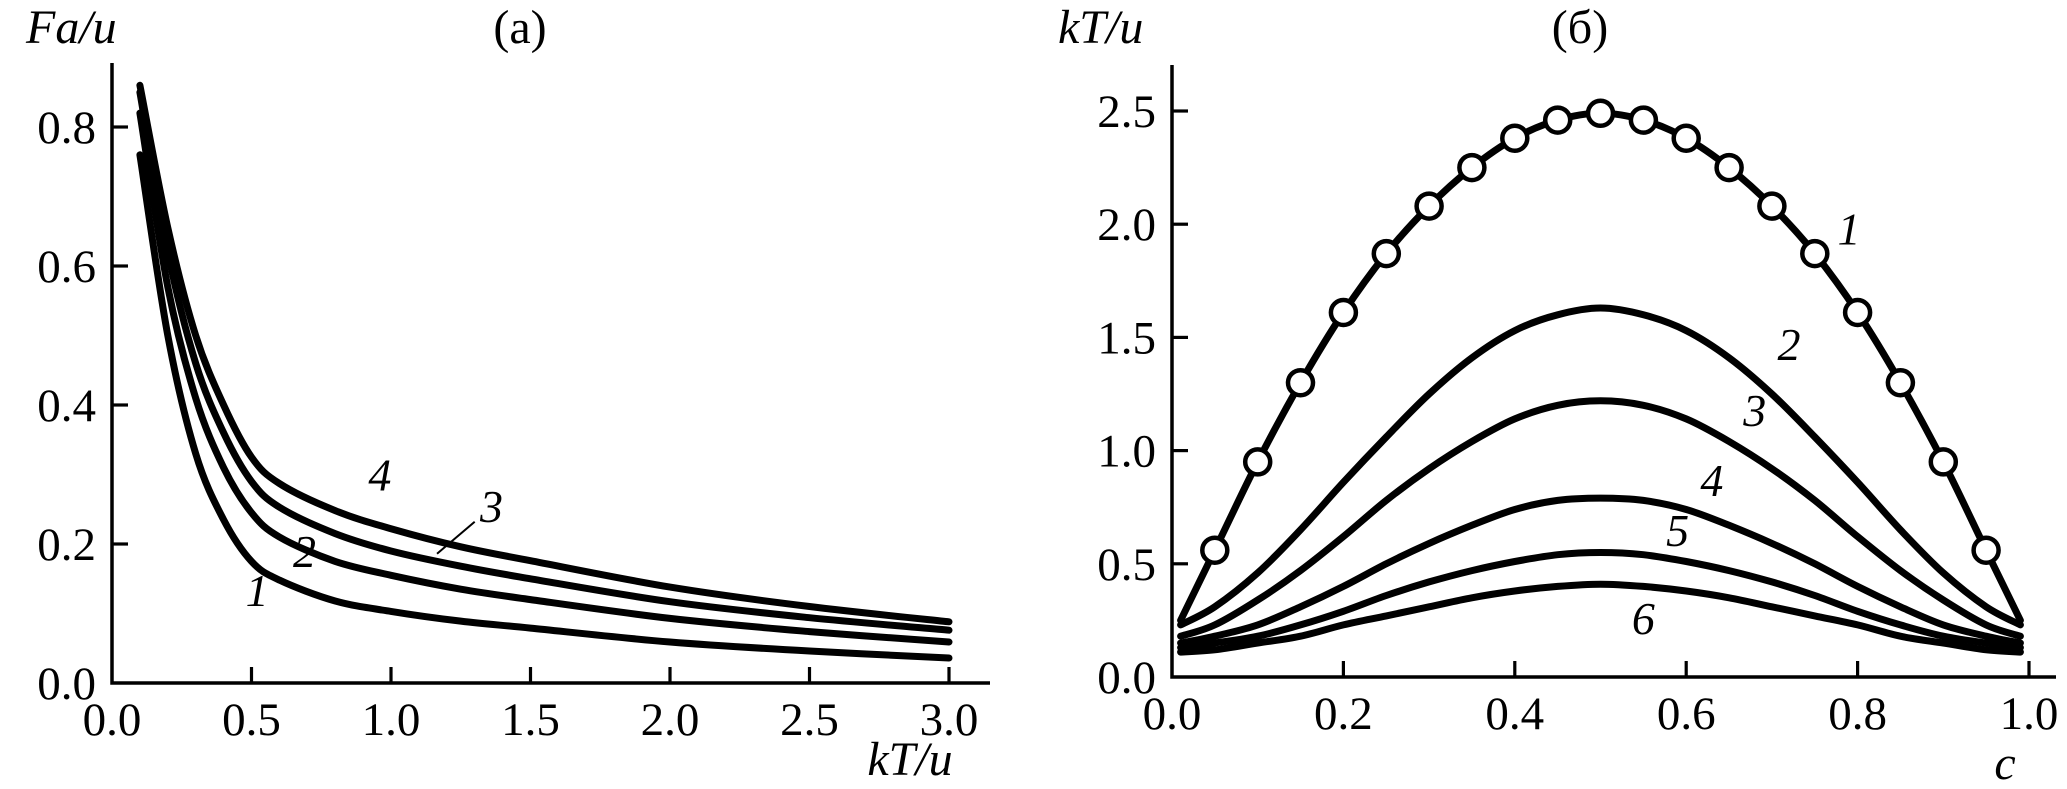 The image size is (2067, 789). Describe the element at coordinates (66, 545) in the screenshot. I see `y-axis-tick-label: 0.2` at that location.